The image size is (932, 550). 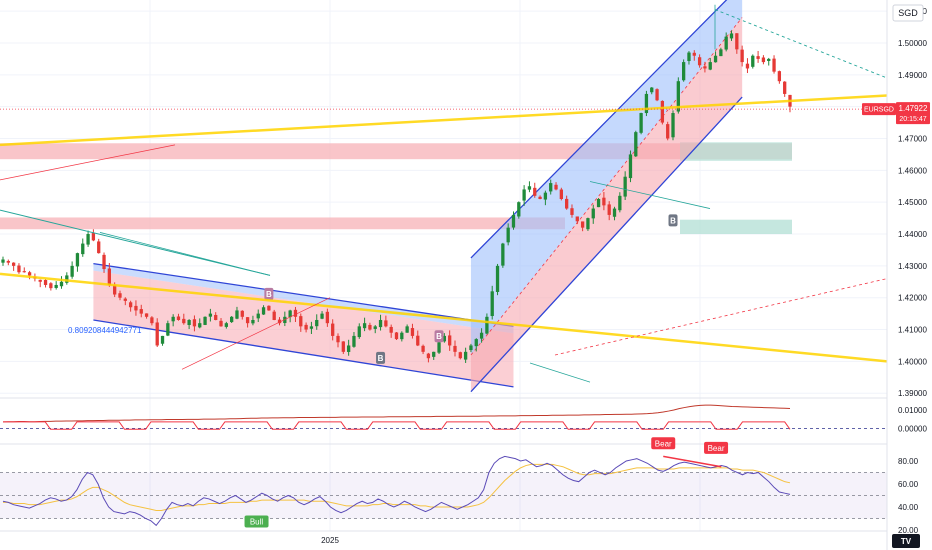 I want to click on red-trendline, so click(x=88, y=162).